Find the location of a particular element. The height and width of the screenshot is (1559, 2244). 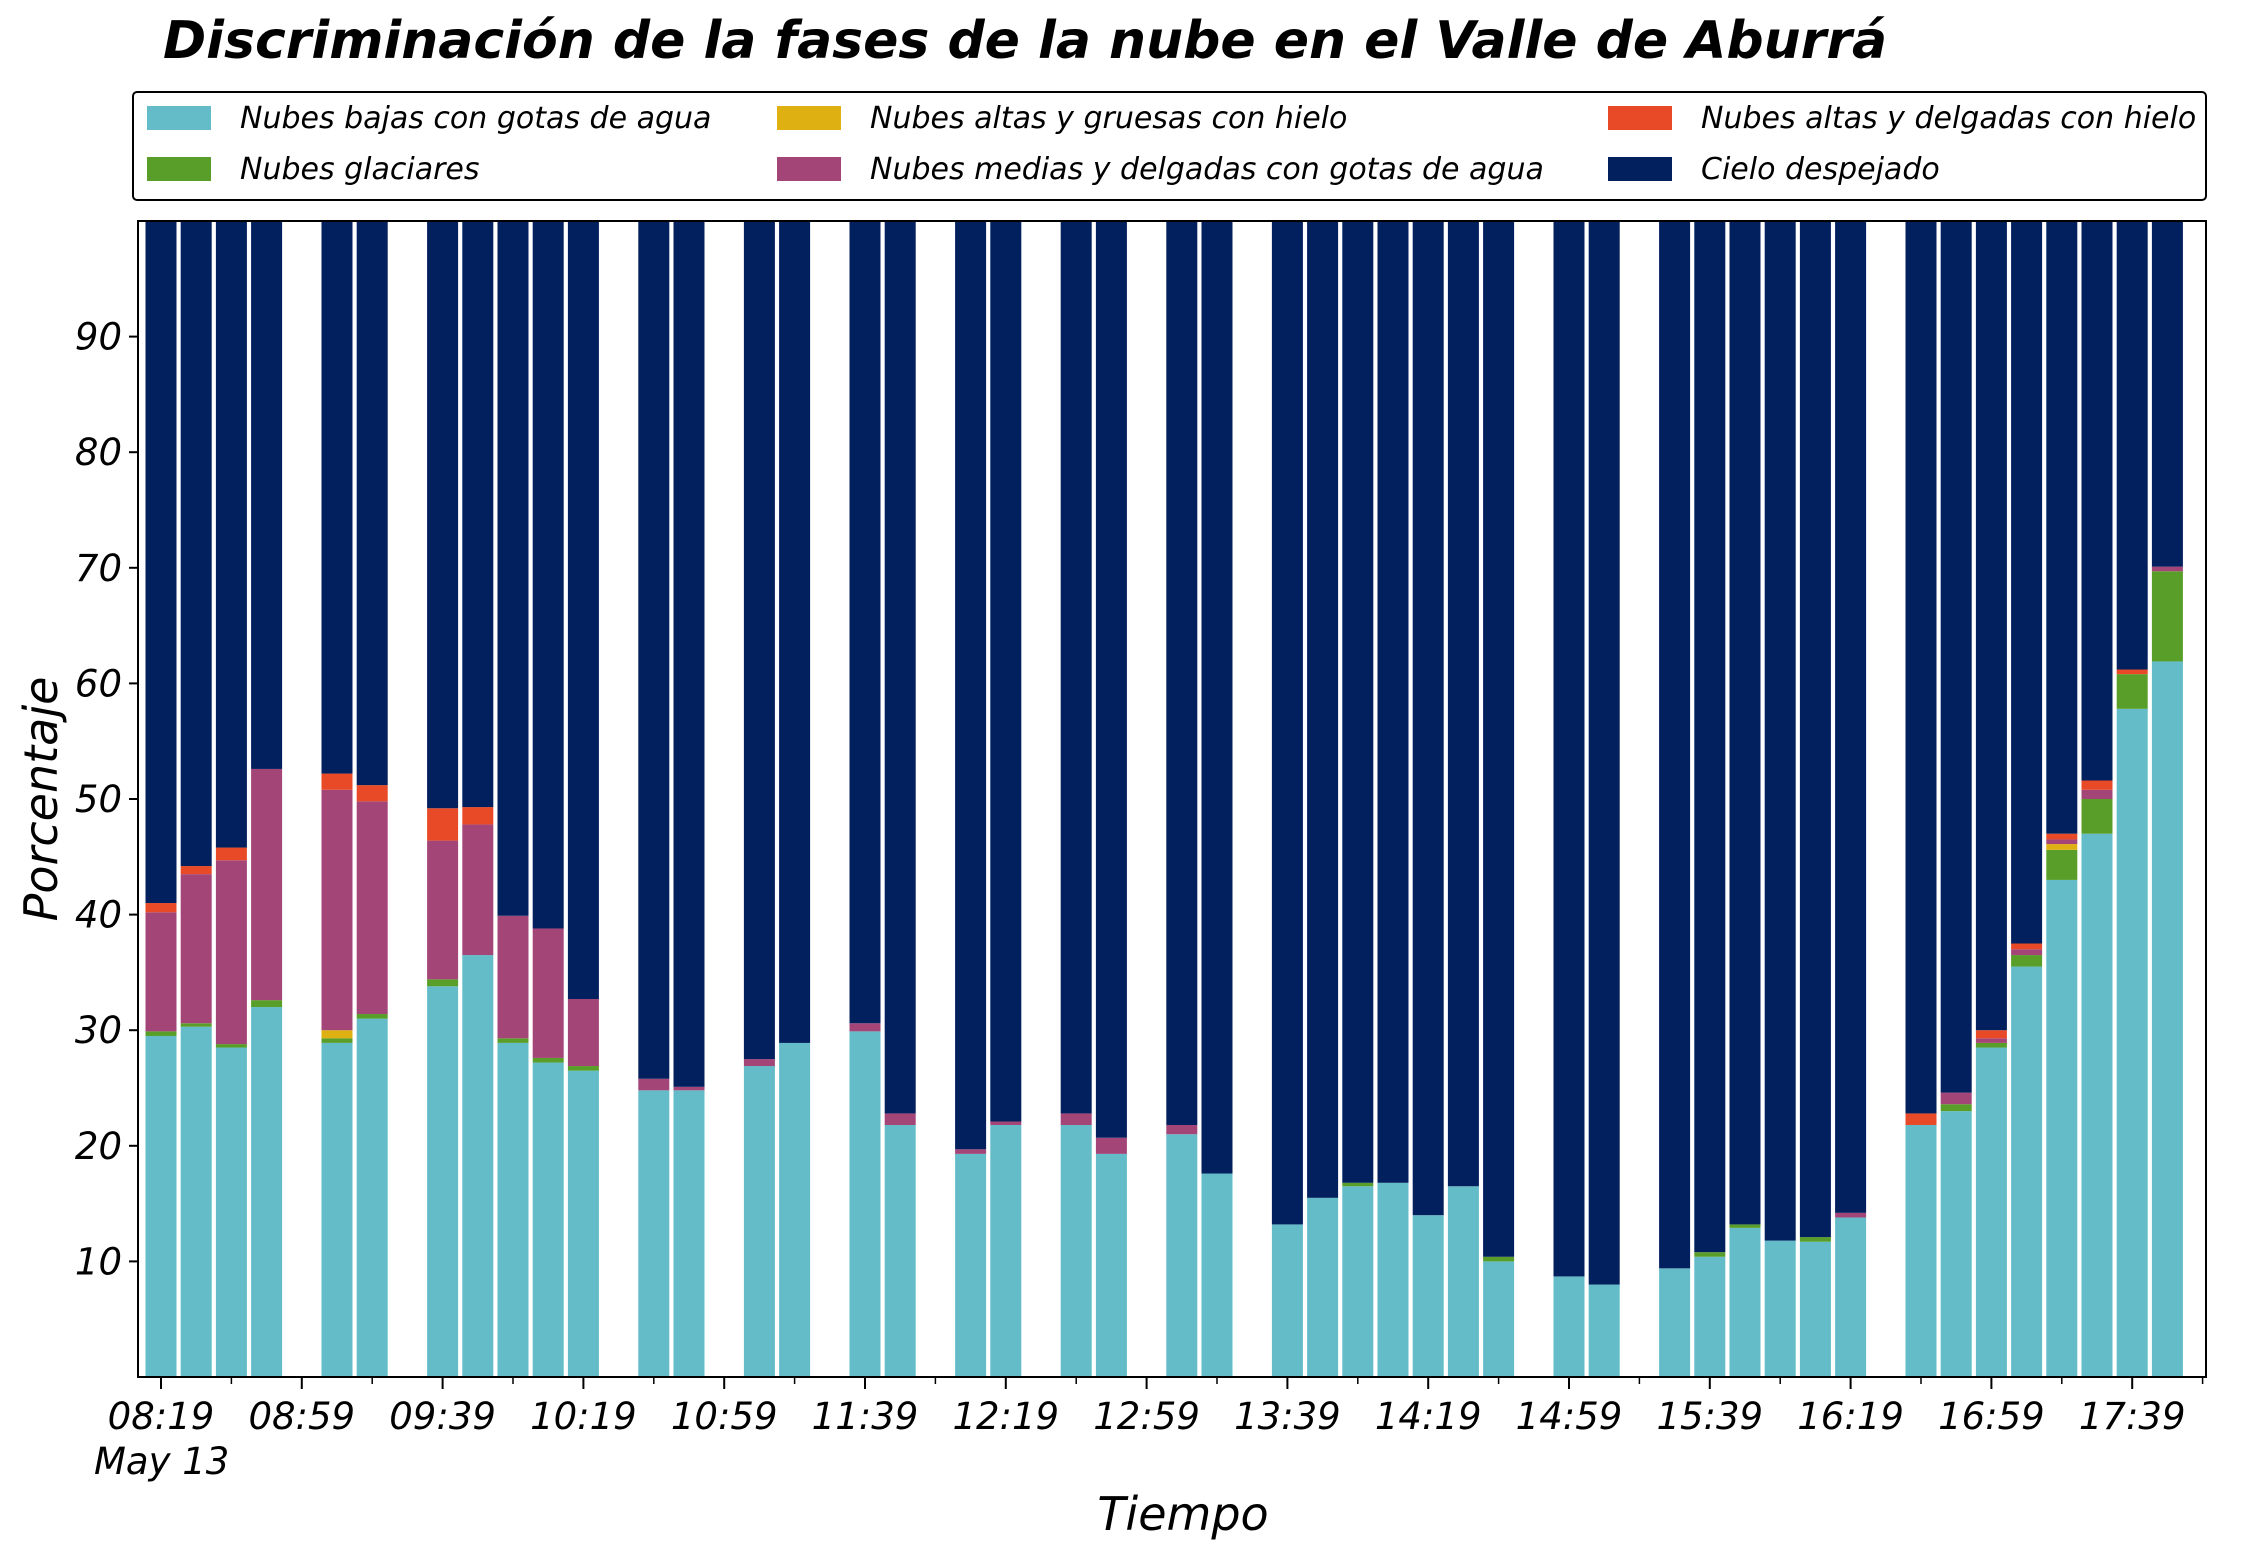

legend-swatch-nubes-altas-y-delgadas-con-hielo is located at coordinates (1640, 118).